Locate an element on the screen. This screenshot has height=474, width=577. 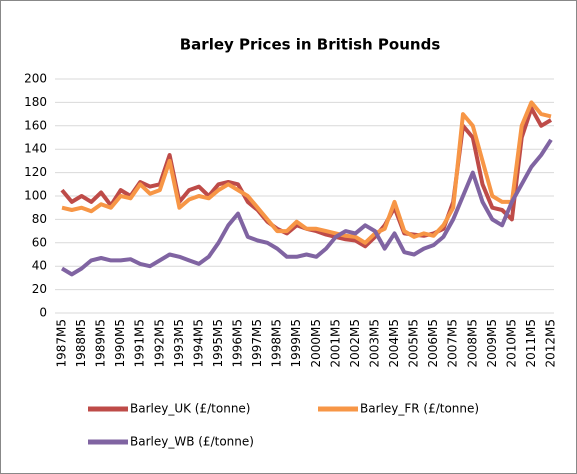
x-tick-label: 2009M5 is located at coordinates (492, 343).